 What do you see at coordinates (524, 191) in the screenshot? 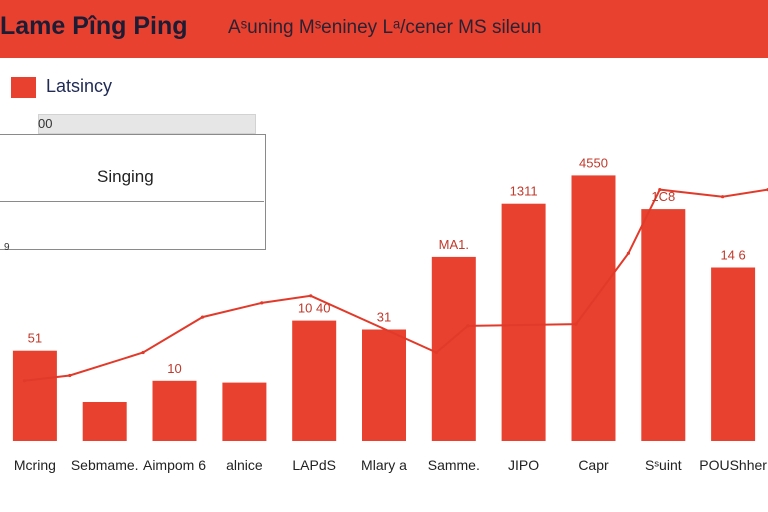
I see `data-label-7: 1311` at bounding box center [524, 191].